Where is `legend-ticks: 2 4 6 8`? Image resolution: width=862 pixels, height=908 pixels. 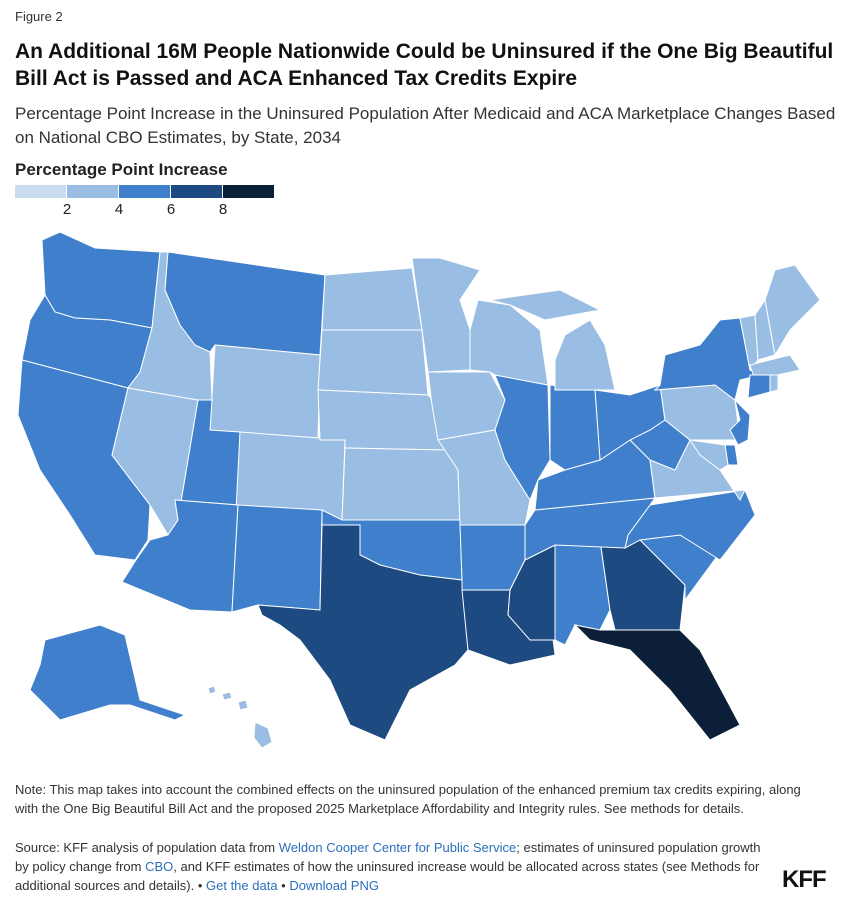 legend-ticks: 2 4 6 8 is located at coordinates (150, 211).